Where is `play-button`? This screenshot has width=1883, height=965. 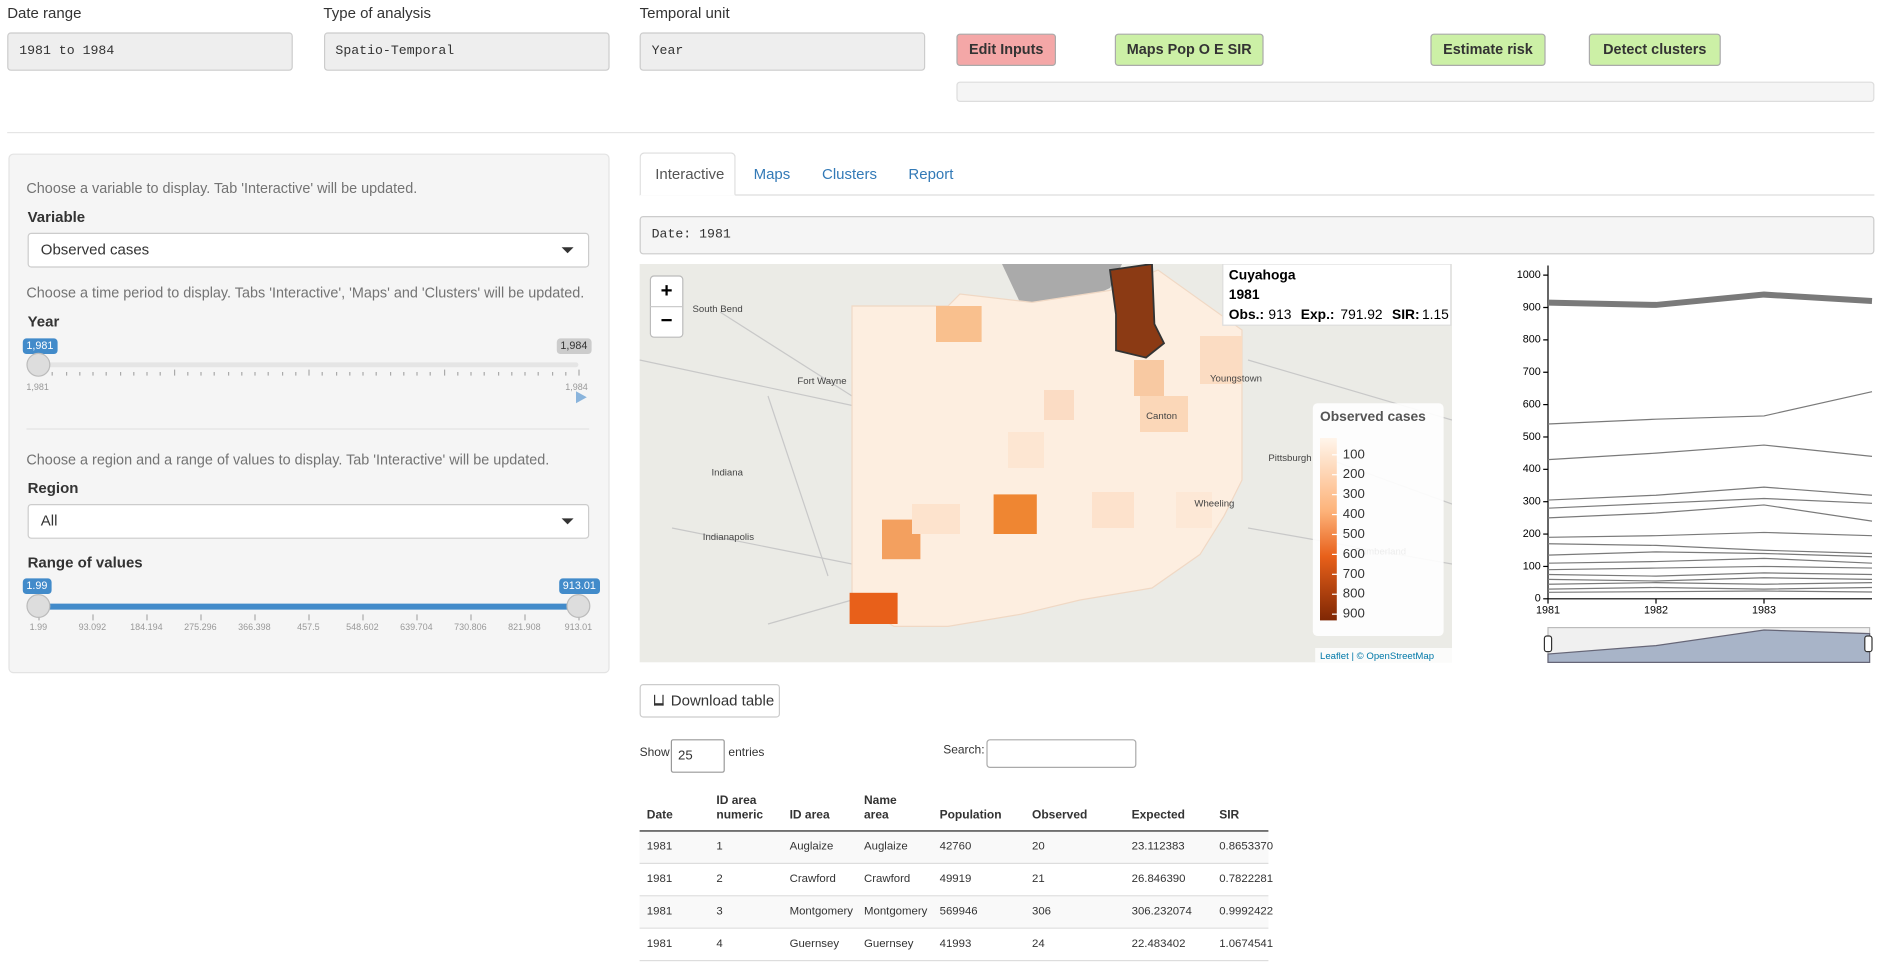
play-button is located at coordinates (581, 397).